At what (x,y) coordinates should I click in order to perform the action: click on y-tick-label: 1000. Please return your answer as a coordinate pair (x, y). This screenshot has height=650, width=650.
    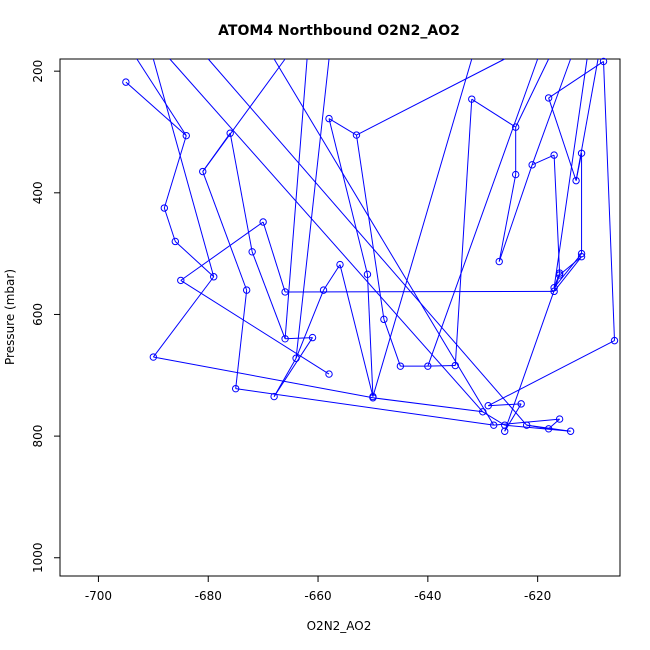
    Looking at the image, I should click on (38, 557).